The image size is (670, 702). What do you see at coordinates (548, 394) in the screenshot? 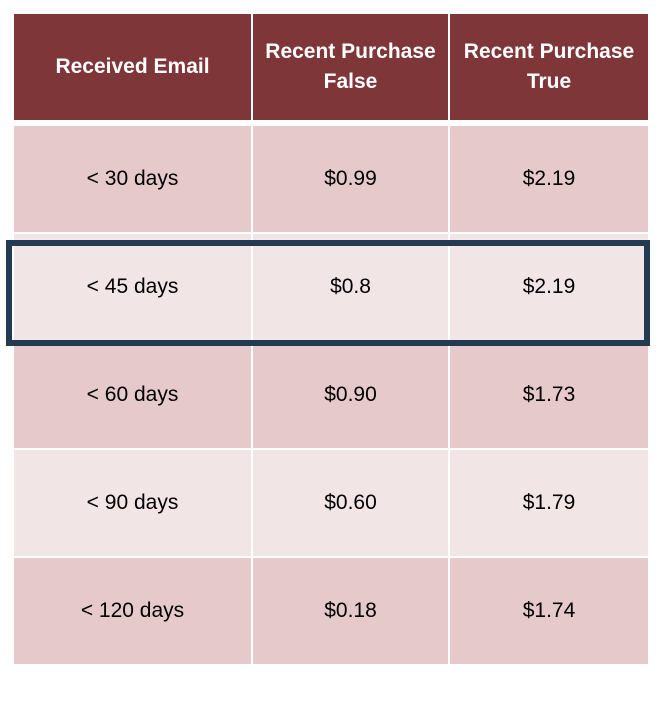
I see `cell-recent-purchase-true: $1.73` at bounding box center [548, 394].